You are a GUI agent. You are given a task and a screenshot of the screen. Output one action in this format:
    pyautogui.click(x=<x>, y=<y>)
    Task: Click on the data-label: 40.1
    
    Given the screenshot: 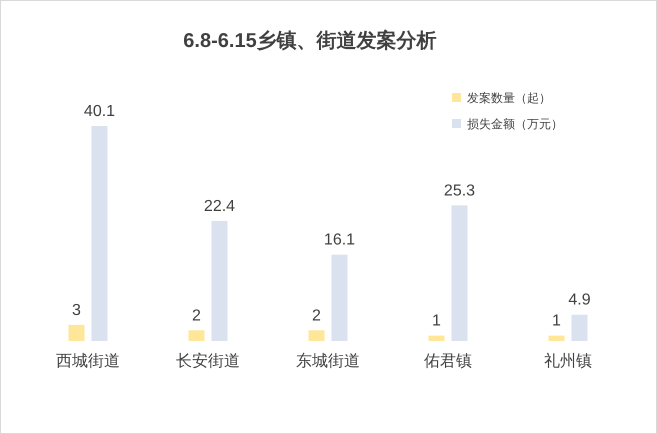 What is the action you would take?
    pyautogui.click(x=100, y=111)
    